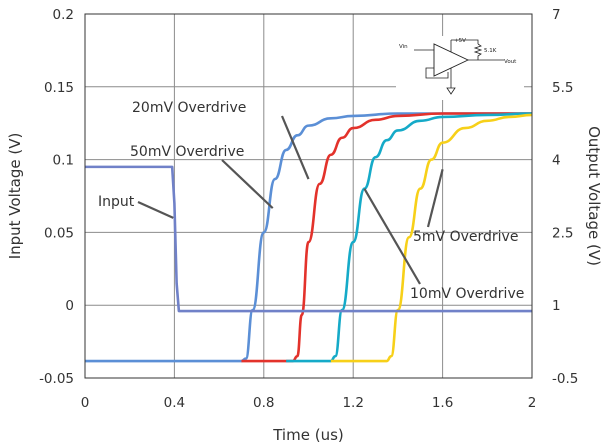  Describe the element at coordinates (460, 41) in the screenshot. I see `schematic-supply-label: +5V` at that location.